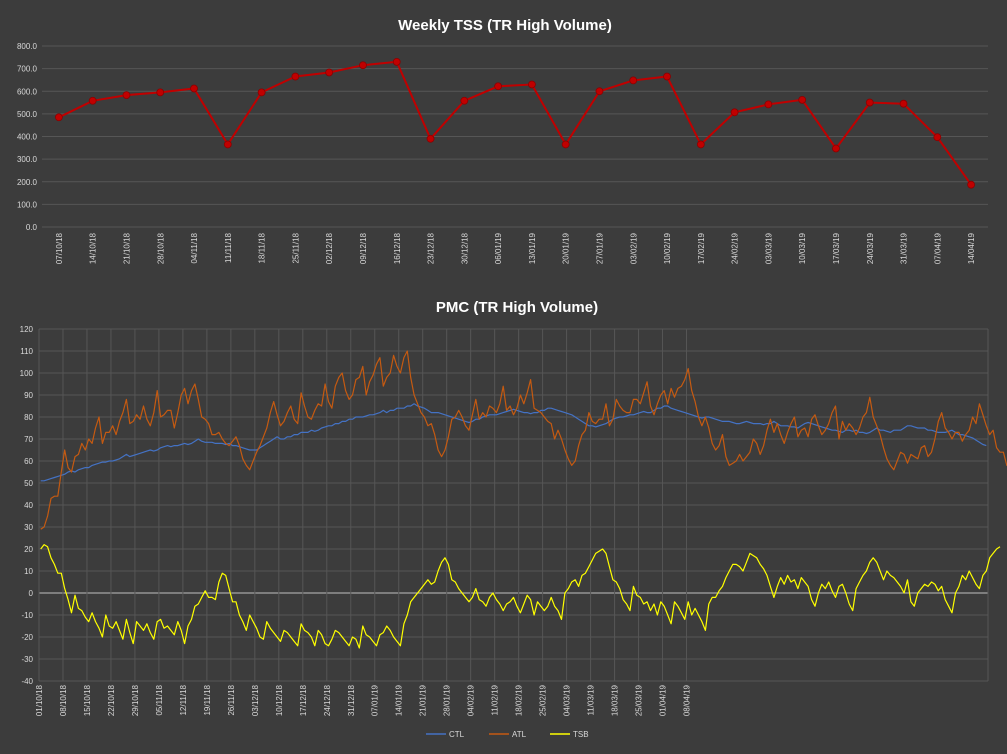 The width and height of the screenshot is (1007, 754). I want to click on y-tick-label: 60, so click(28, 461).